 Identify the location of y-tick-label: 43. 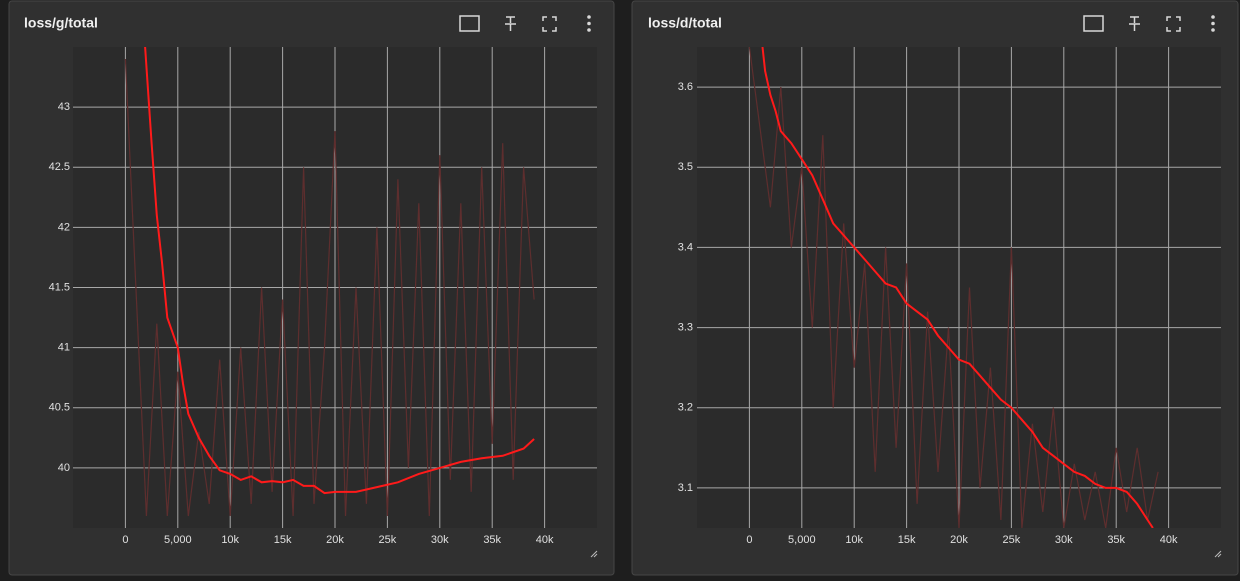
(64, 107).